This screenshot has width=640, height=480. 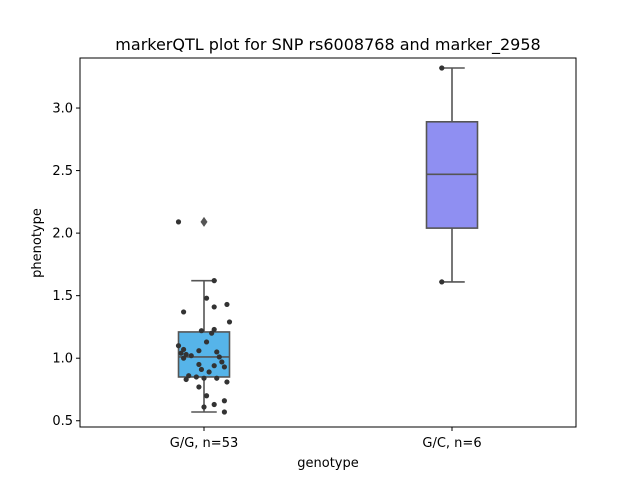 What do you see at coordinates (62, 296) in the screenshot?
I see `y-tick-label: 1.5` at bounding box center [62, 296].